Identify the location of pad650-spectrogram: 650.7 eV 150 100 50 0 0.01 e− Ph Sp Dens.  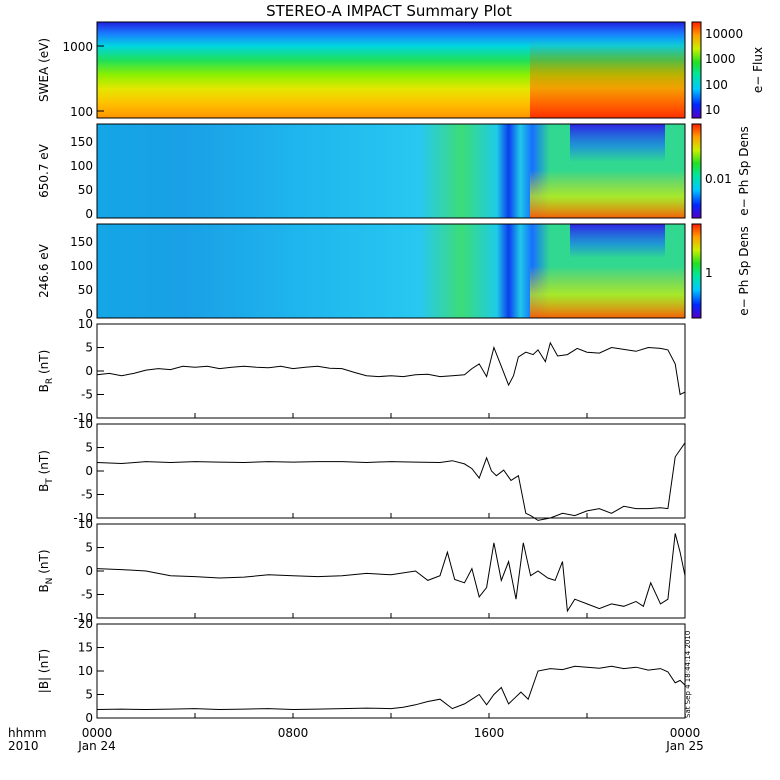
(394, 172).